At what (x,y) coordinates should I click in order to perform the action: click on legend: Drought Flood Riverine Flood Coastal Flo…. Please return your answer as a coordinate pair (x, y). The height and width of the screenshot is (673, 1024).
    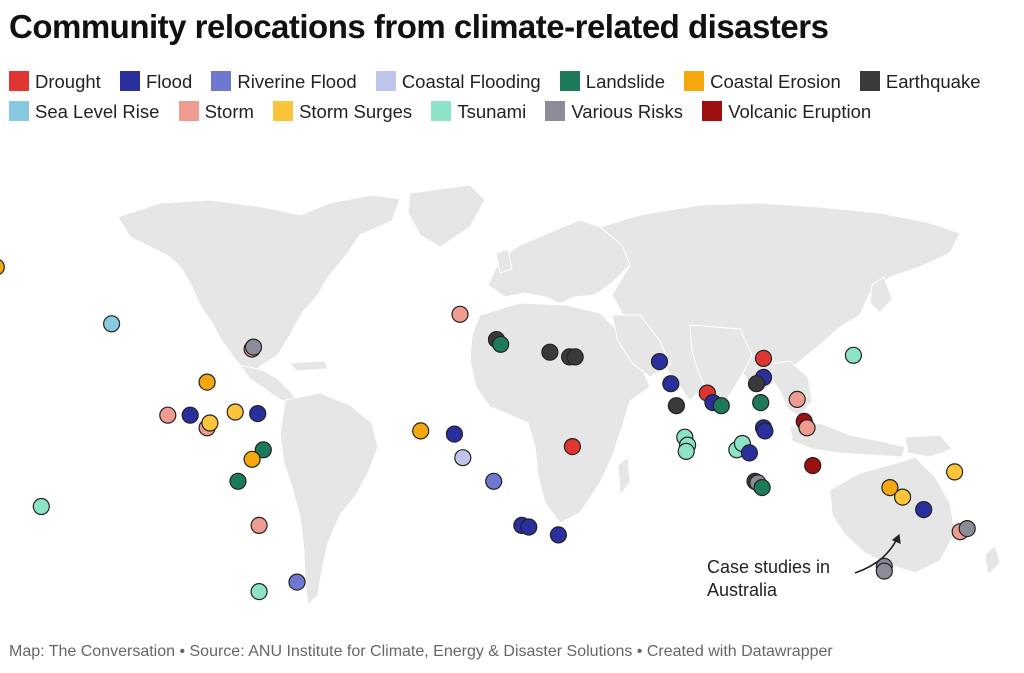
    Looking at the image, I should click on (509, 97).